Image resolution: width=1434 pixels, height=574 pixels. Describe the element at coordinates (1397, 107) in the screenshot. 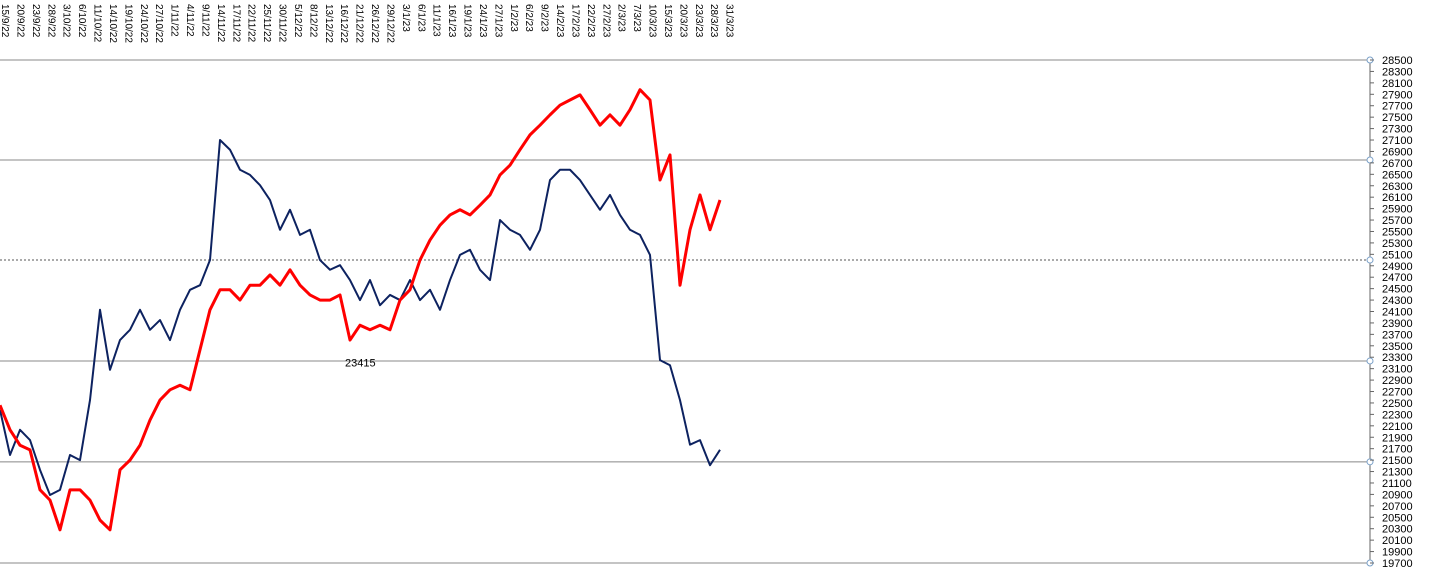

I see `y-tick-label: 27700` at that location.